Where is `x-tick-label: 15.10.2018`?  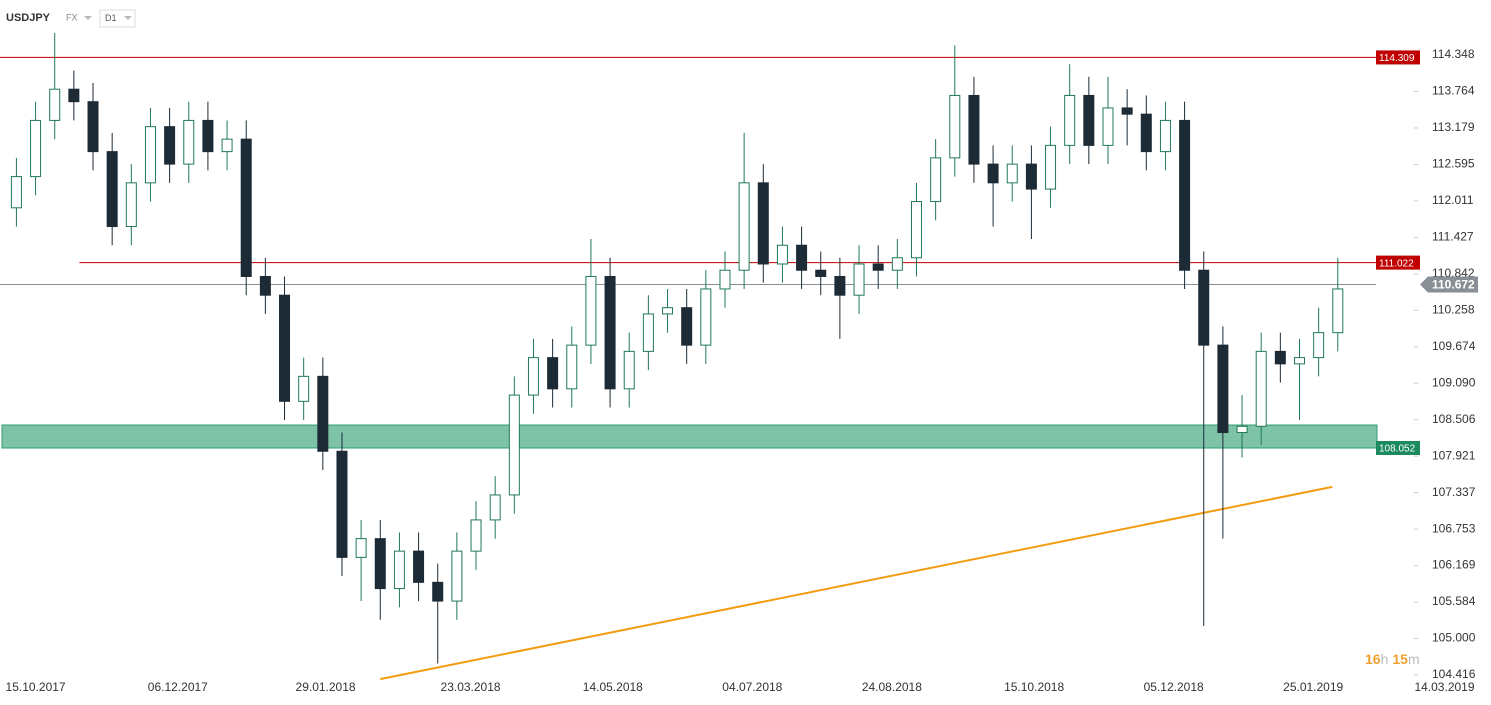
x-tick-label: 15.10.2018 is located at coordinates (1034, 687).